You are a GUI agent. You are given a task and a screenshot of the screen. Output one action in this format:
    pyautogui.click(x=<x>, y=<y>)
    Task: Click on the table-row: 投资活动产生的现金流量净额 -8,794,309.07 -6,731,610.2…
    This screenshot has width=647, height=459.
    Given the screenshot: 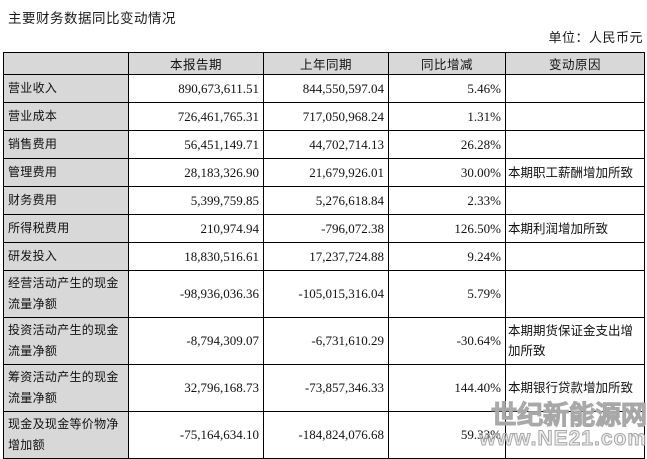 What is the action you would take?
    pyautogui.click(x=324, y=341)
    